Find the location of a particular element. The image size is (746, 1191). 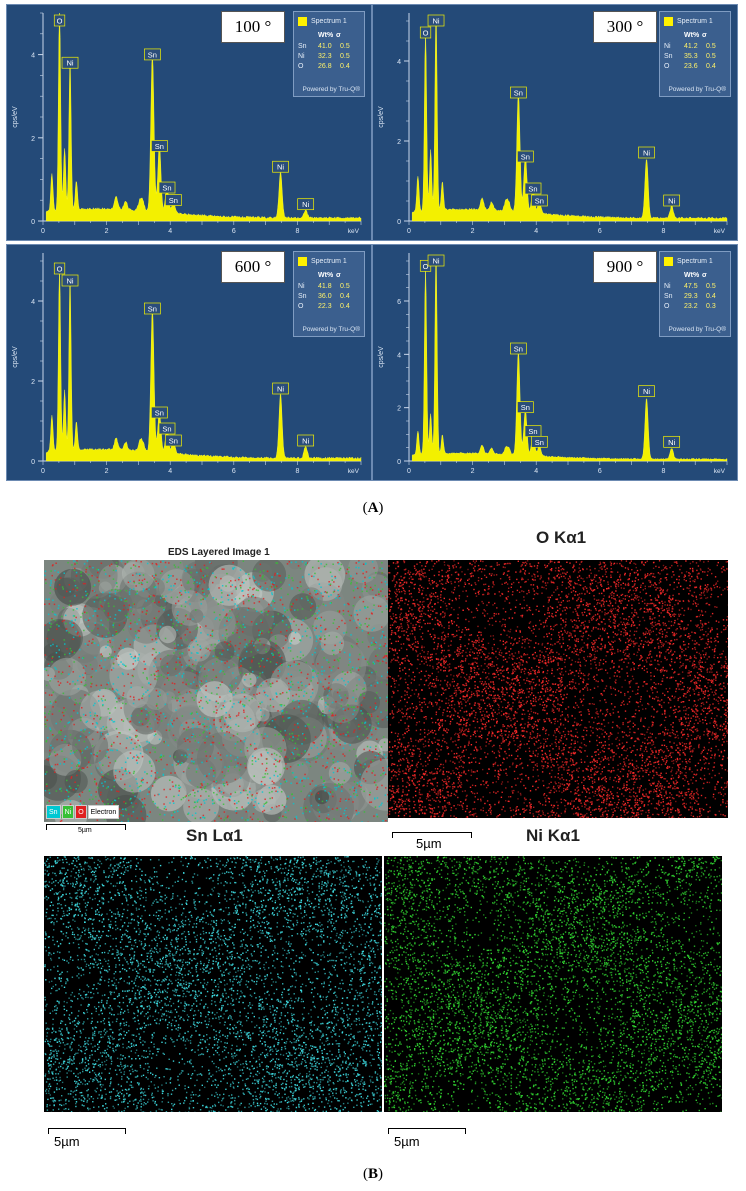

temperature-label: 300 ° is located at coordinates (625, 27).